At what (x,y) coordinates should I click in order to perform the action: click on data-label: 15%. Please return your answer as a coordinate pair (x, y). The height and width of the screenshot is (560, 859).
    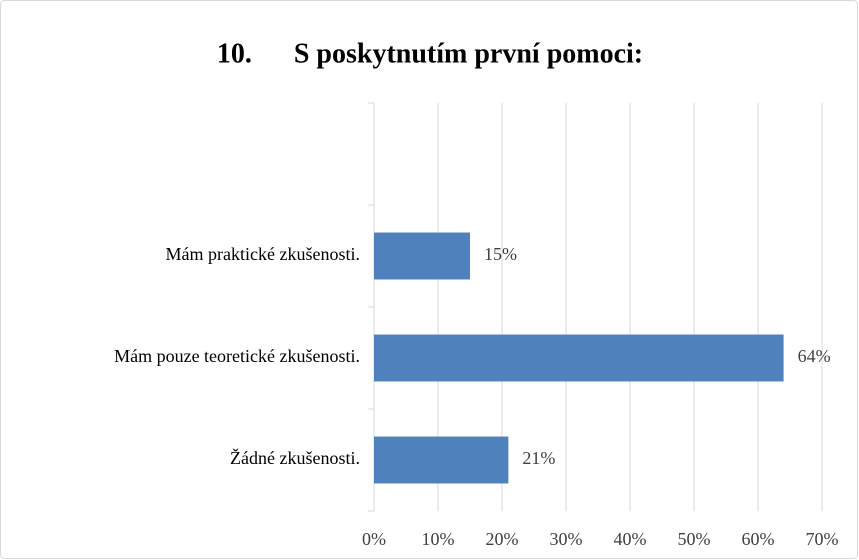
    Looking at the image, I should click on (500, 254).